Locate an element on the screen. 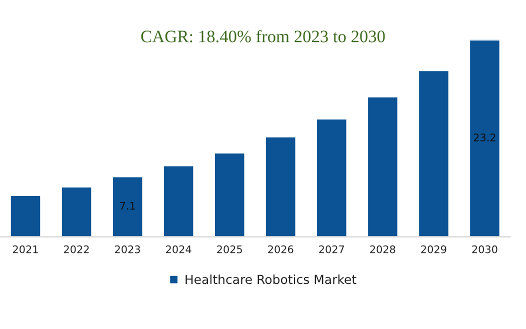  x-tick-label: 2021 is located at coordinates (25, 249).